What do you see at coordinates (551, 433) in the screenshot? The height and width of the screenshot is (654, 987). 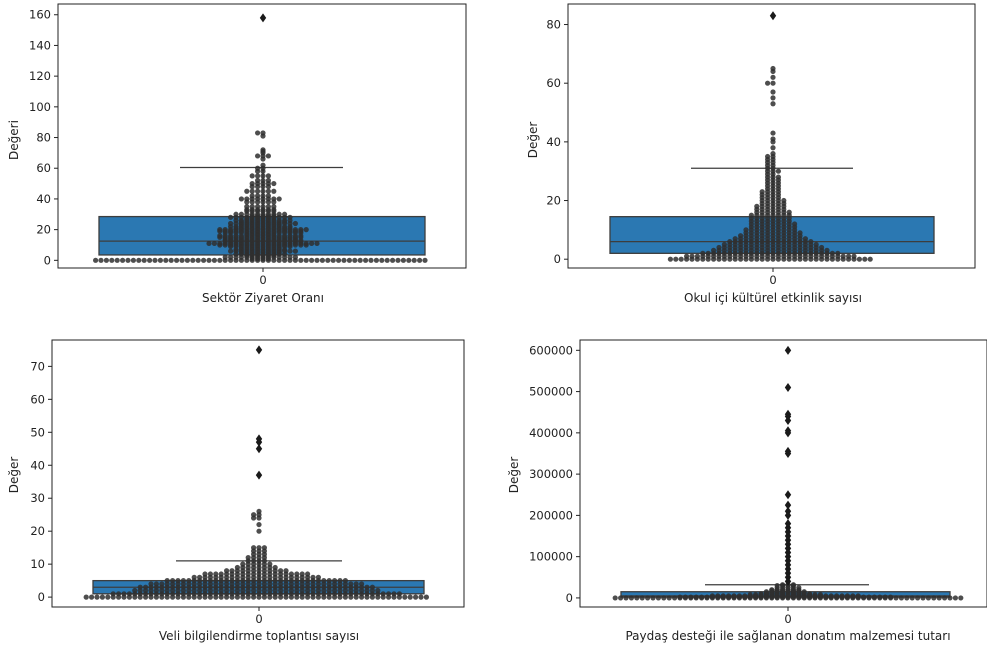 I see `y-tick-label: 400000` at bounding box center [551, 433].